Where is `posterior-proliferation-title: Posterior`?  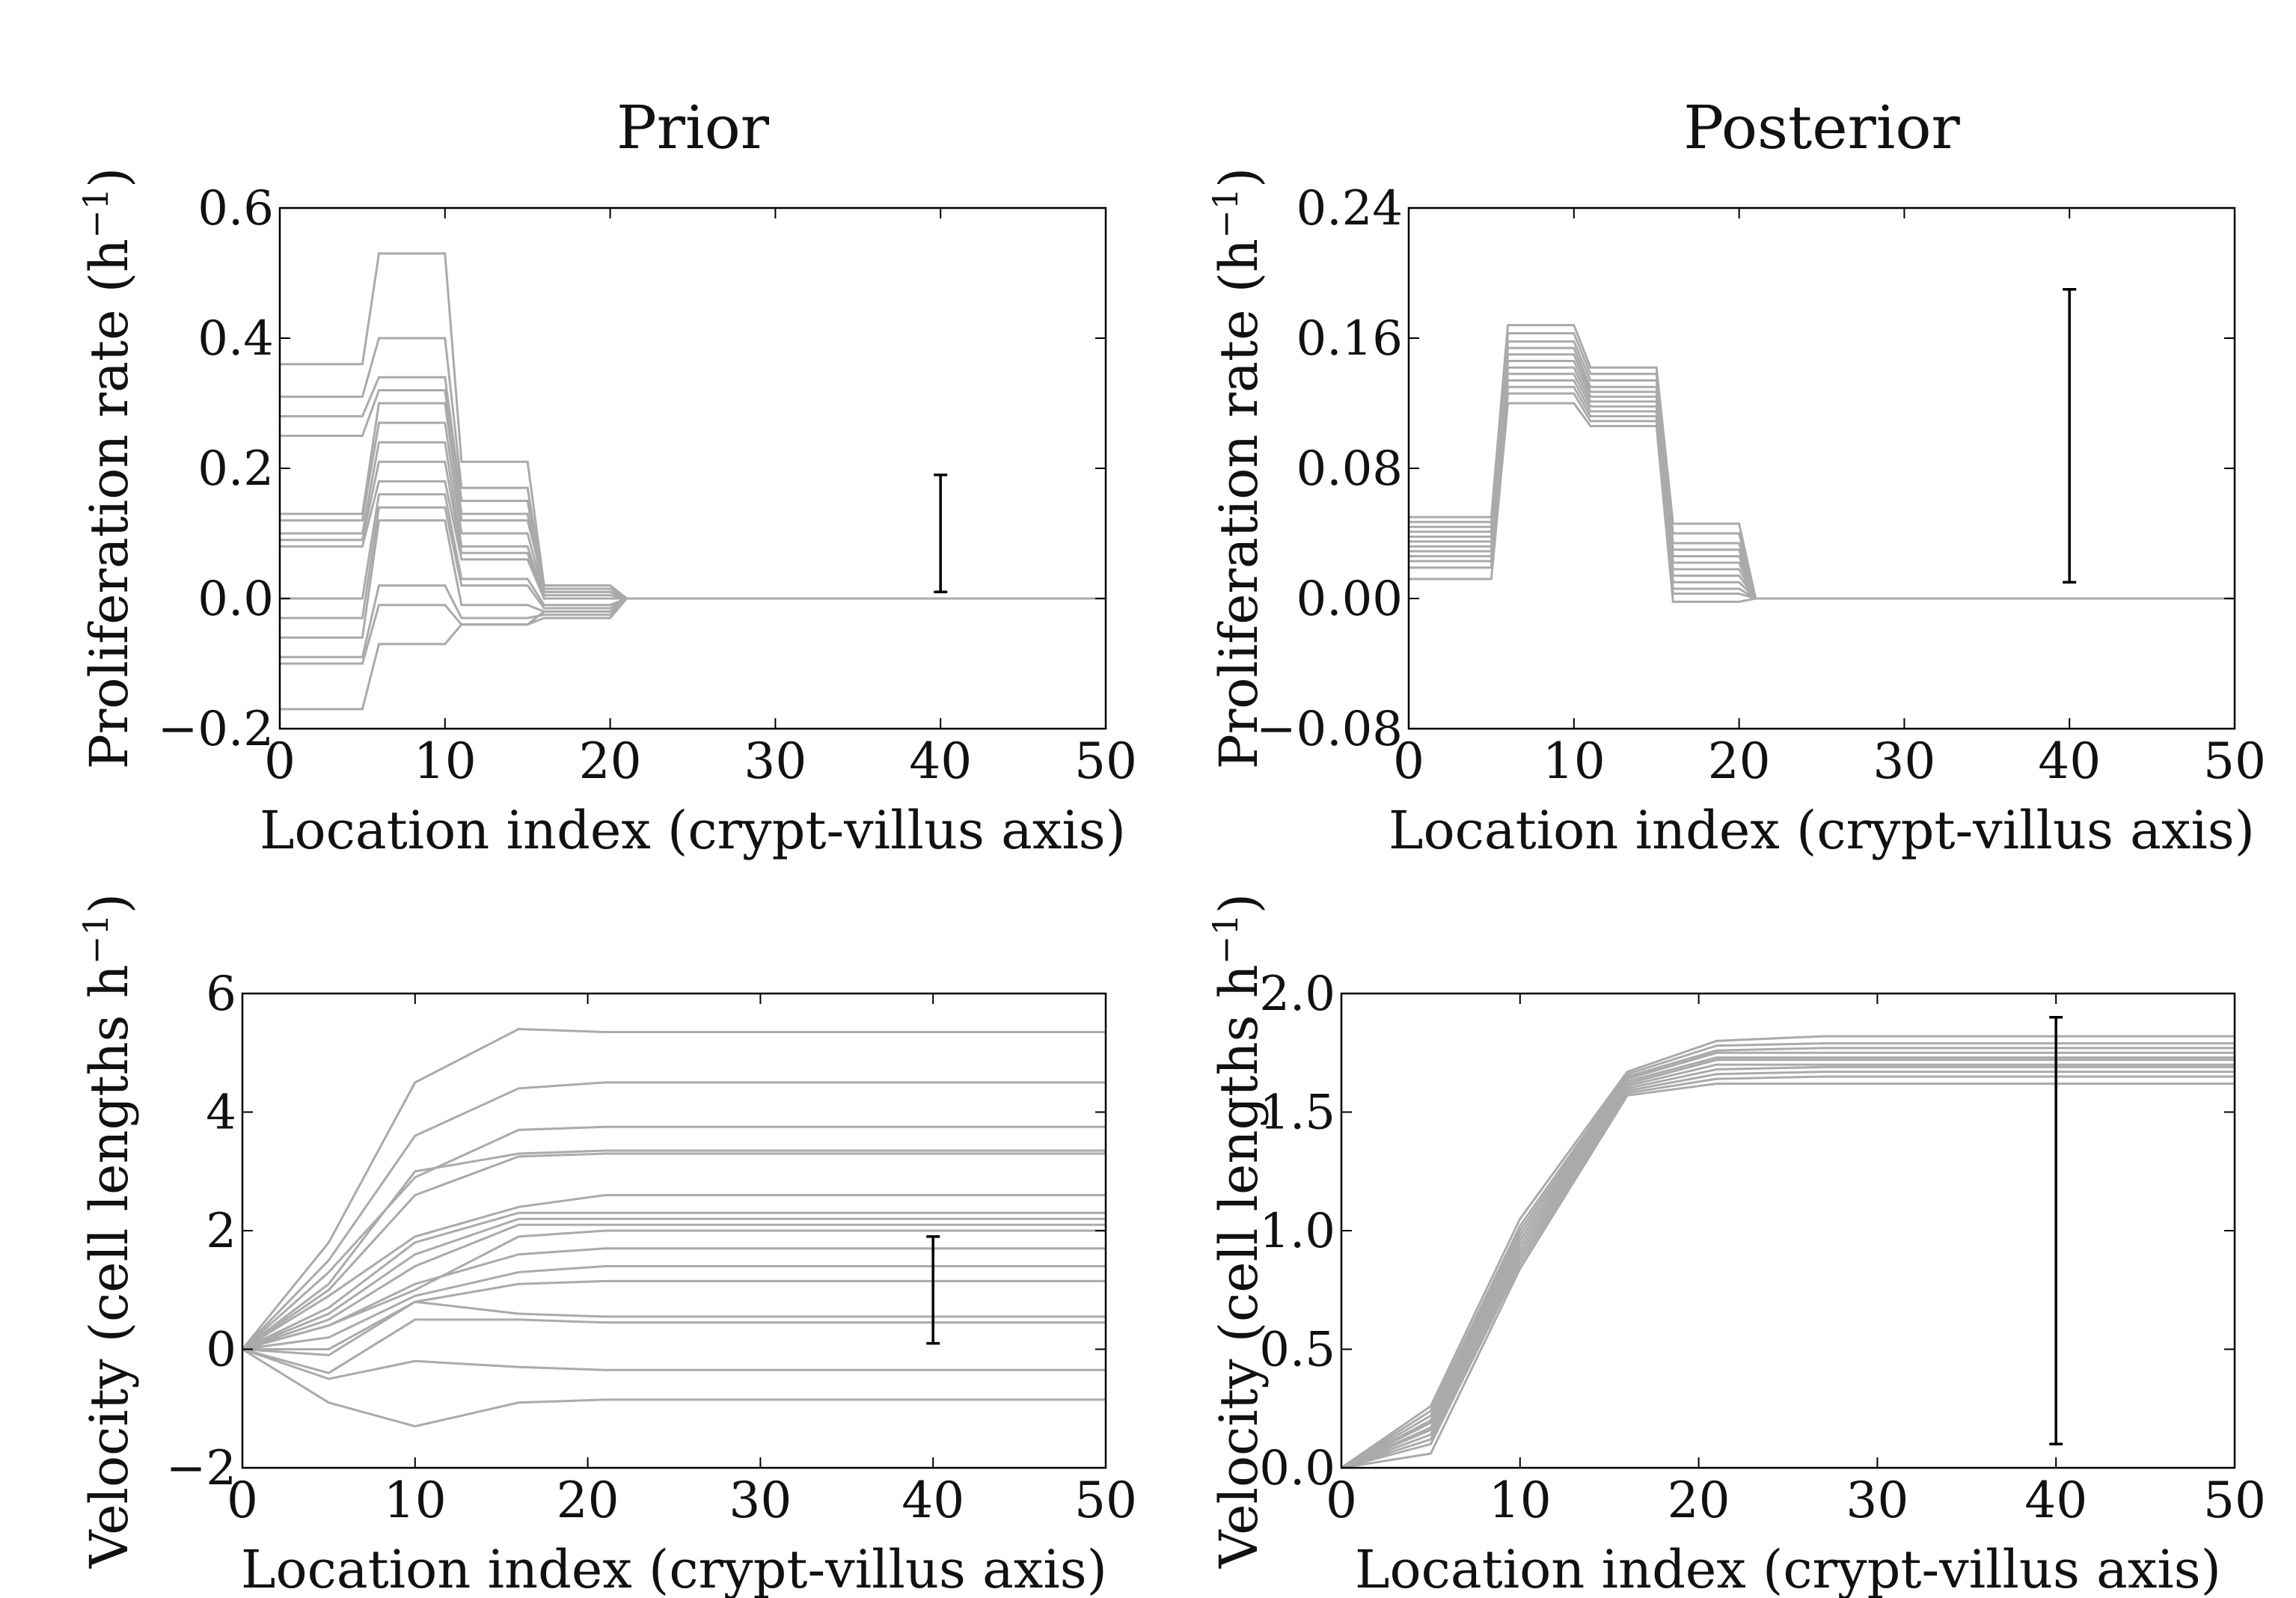
posterior-proliferation-title: Posterior is located at coordinates (1821, 127).